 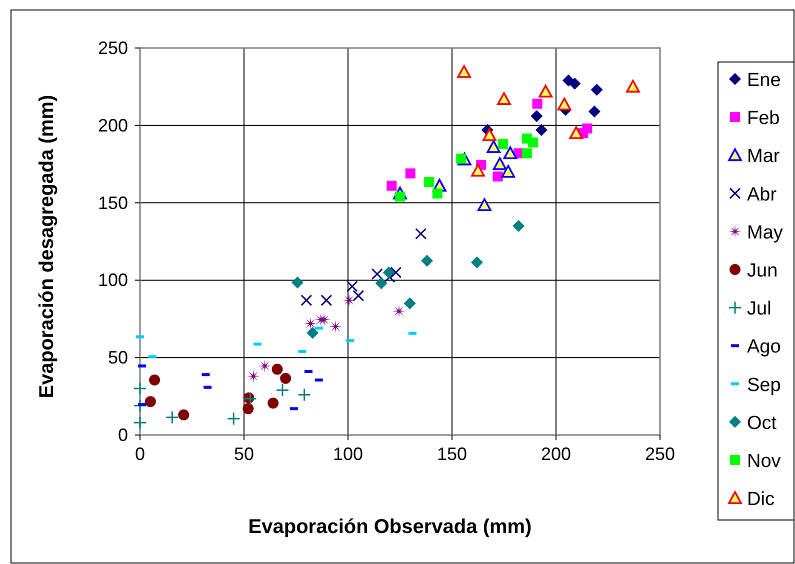 I want to click on legend-label: Nov, so click(x=764, y=461).